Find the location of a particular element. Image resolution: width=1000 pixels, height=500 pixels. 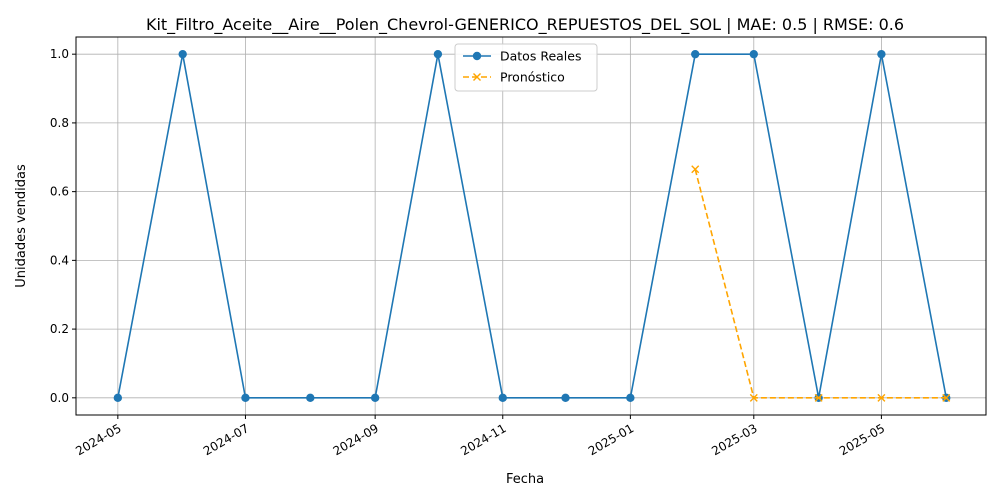

legend-label: Datos Reales is located at coordinates (540, 56).